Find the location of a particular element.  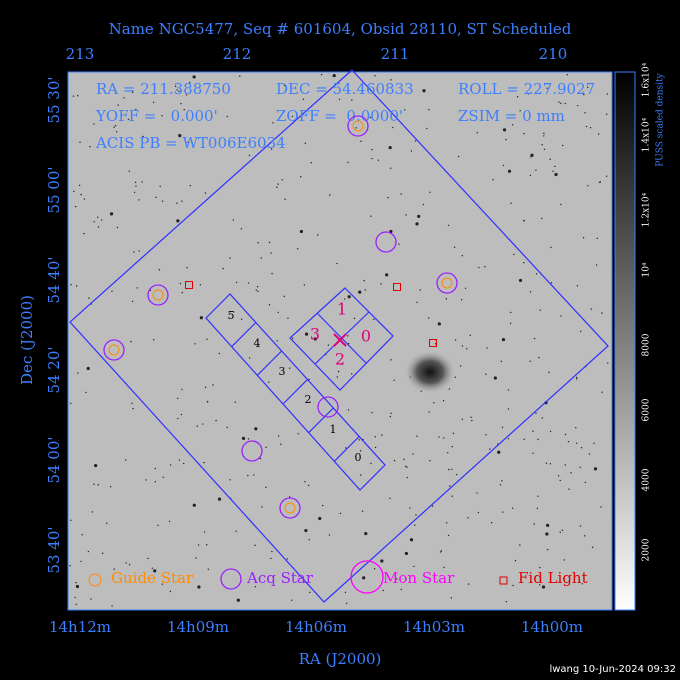

legend-mon is located at coordinates (367, 577).